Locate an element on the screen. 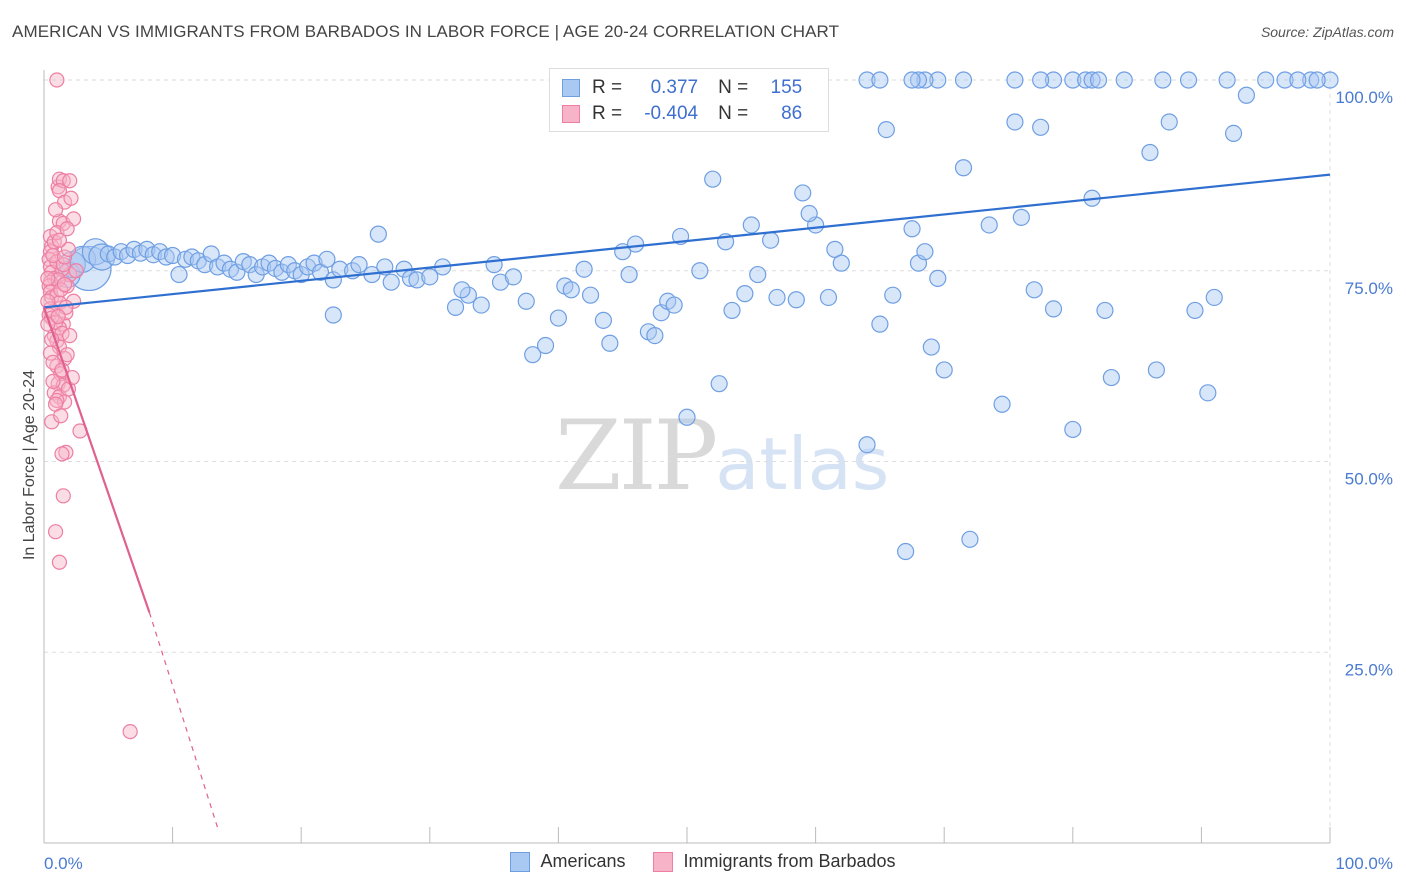 Image resolution: width=1406 pixels, height=892 pixels. x-tick-label-max: 100.0% is located at coordinates (1364, 863).